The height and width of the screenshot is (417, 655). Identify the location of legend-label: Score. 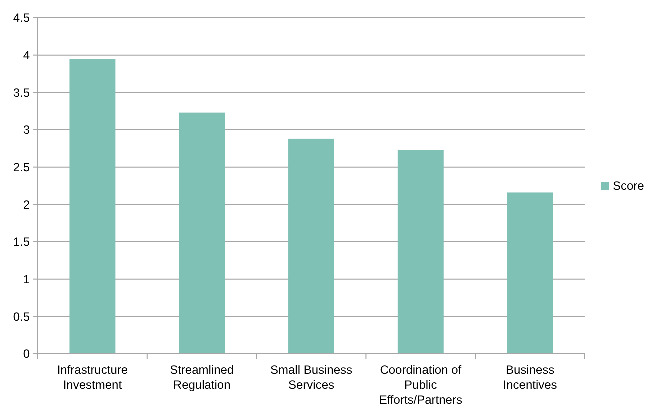
(629, 186).